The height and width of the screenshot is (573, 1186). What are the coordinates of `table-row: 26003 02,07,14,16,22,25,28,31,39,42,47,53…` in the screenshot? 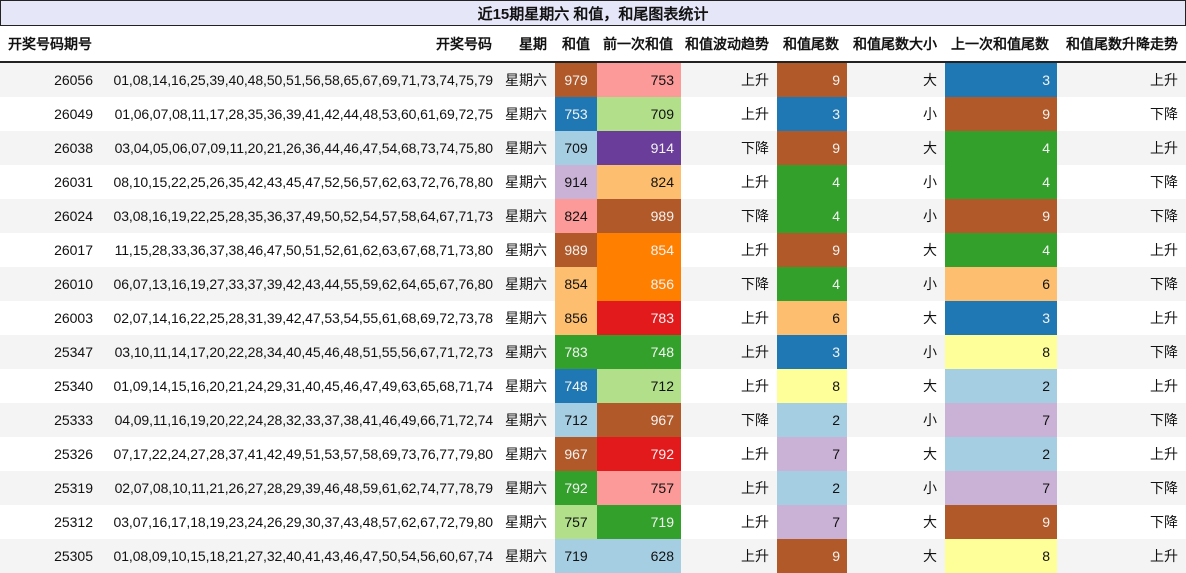 It's located at (593, 318).